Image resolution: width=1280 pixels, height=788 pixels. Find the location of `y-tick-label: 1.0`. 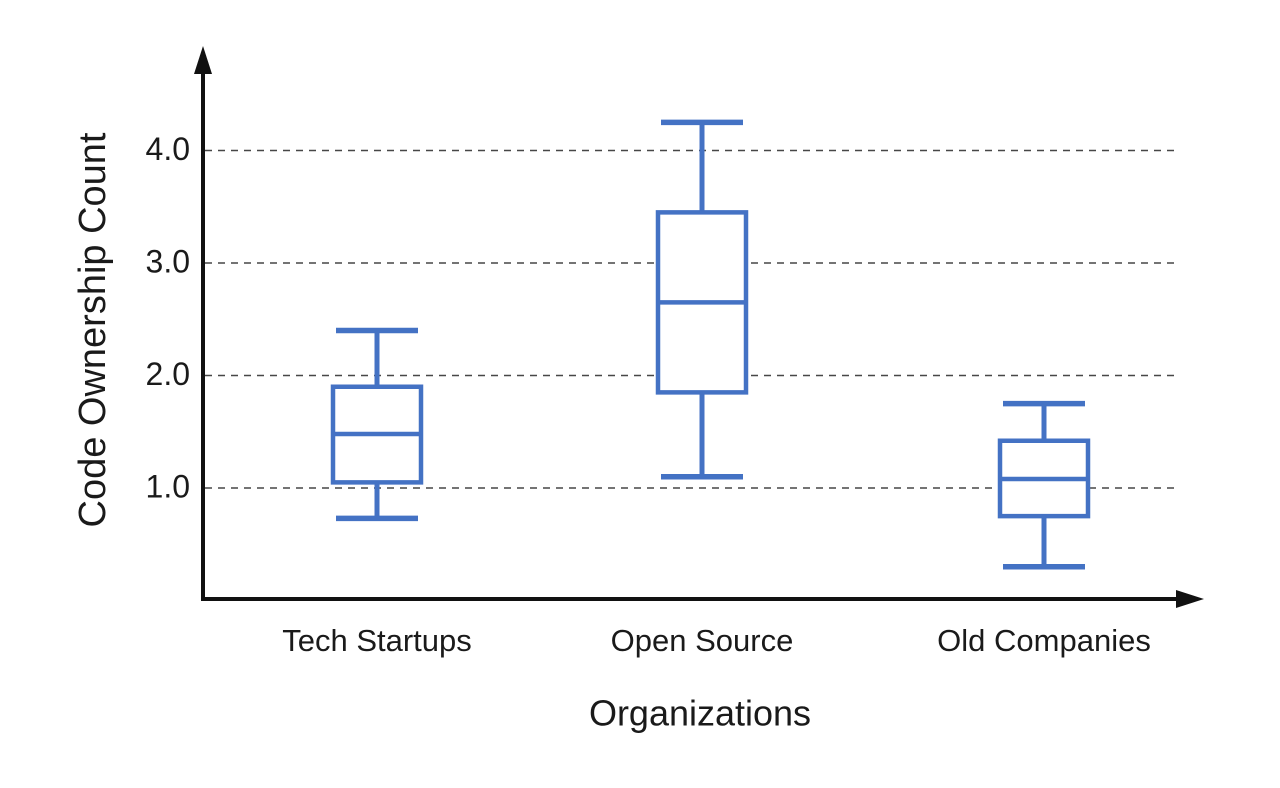

y-tick-label: 1.0 is located at coordinates (168, 486).